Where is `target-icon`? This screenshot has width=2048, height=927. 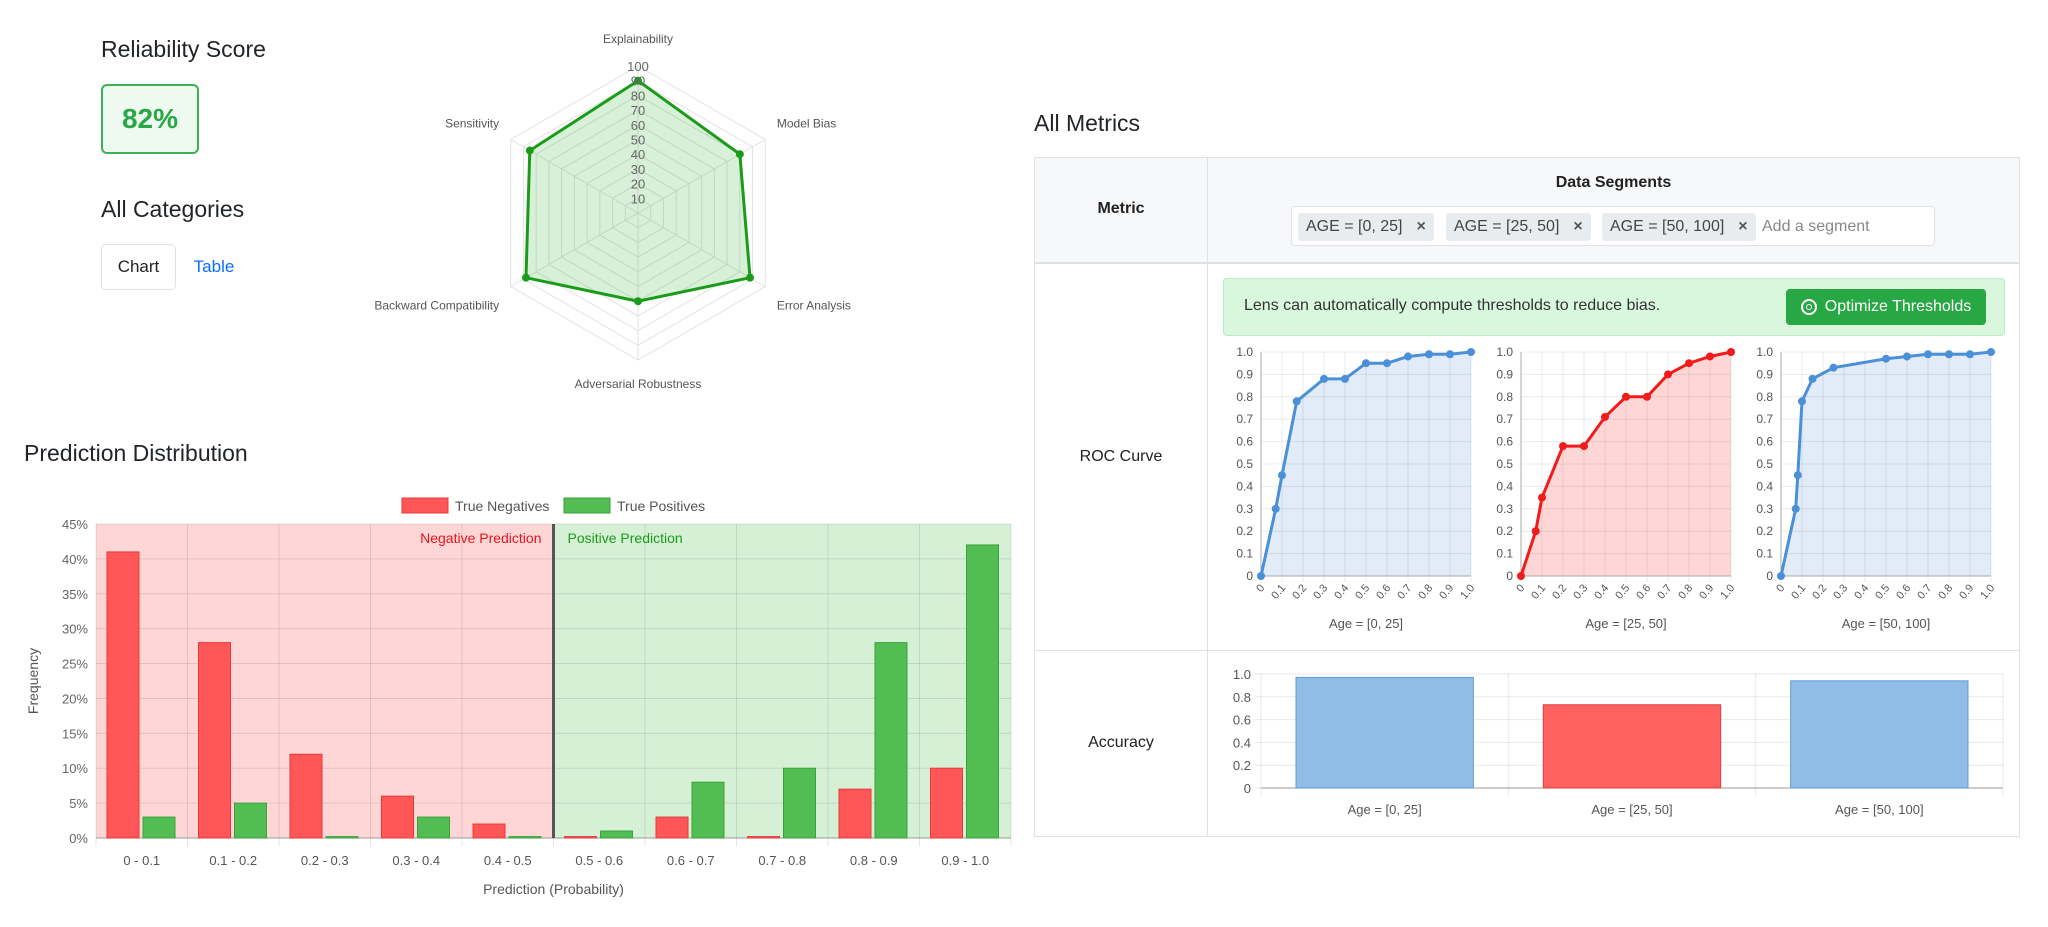
target-icon is located at coordinates (1808, 307).